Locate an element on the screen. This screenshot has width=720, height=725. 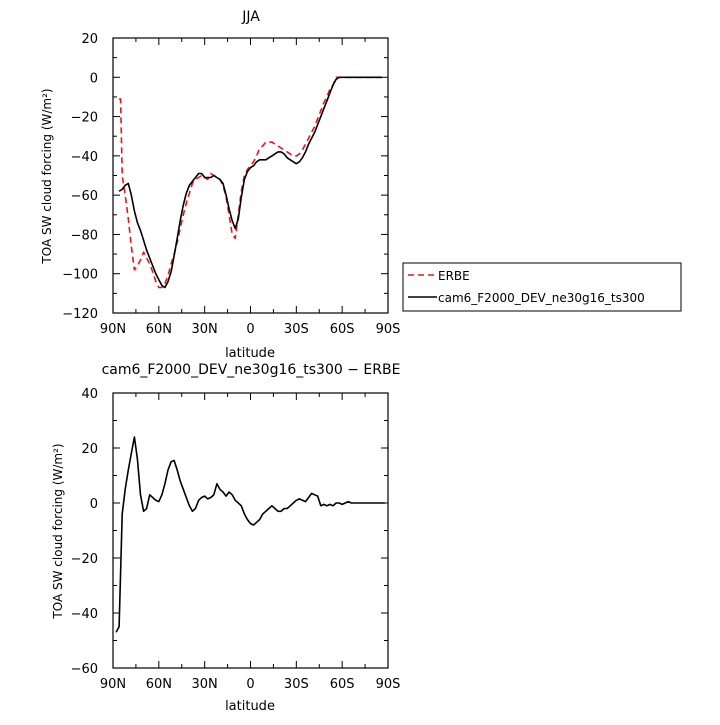
top-chart-y-tick-label: −20 is located at coordinates (84, 118).